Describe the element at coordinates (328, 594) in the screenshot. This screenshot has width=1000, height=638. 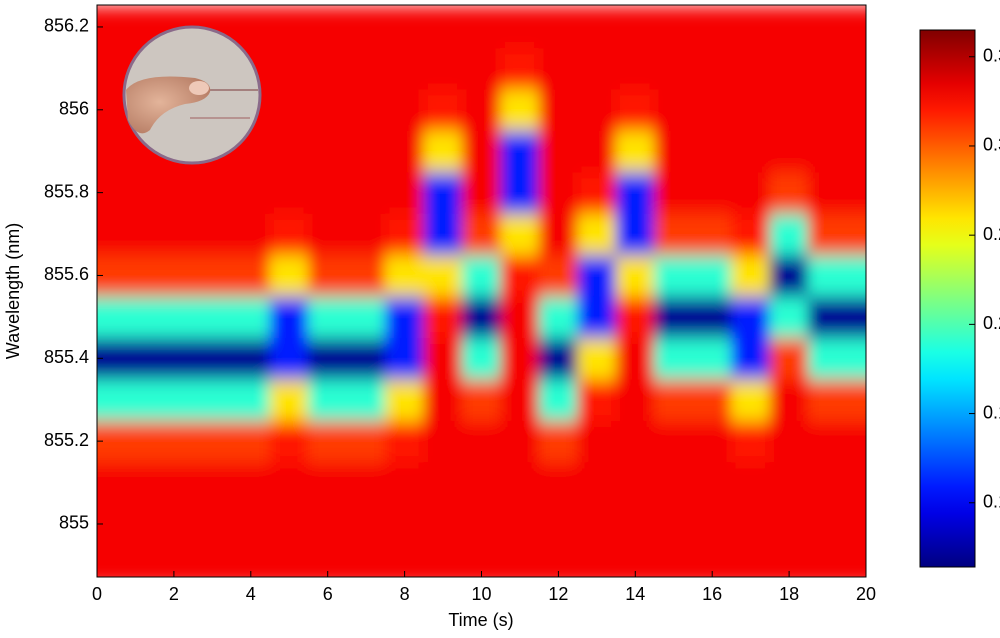
I see `x-tick-label: 6` at that location.